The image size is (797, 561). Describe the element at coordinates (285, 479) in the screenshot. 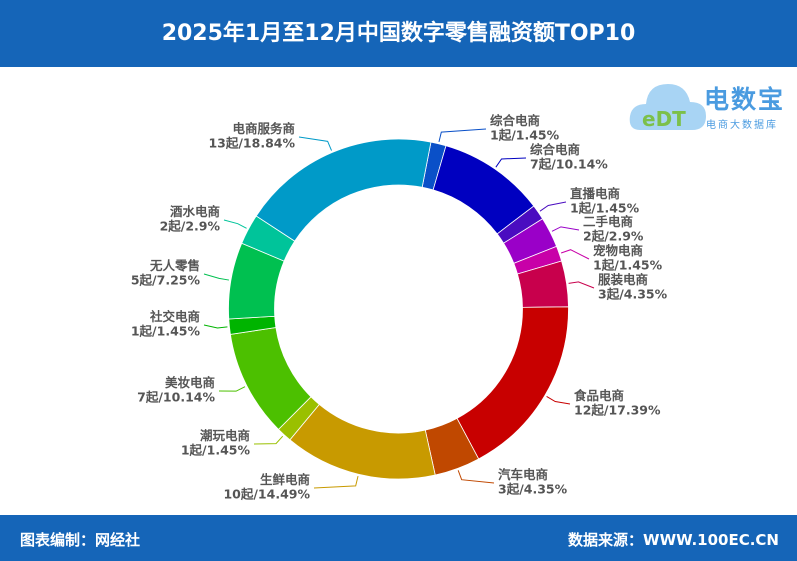

I see `slice-name-label: 生鲜电商` at that location.